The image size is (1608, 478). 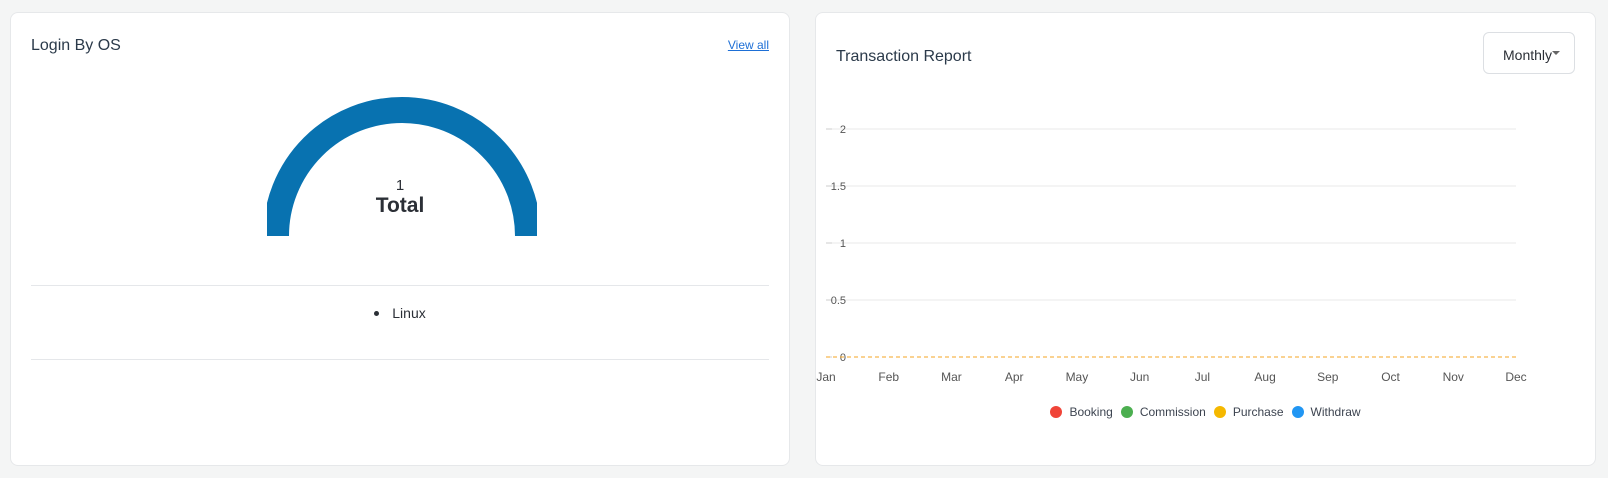 What do you see at coordinates (904, 56) in the screenshot?
I see `transaction-report-title: Transaction Report` at bounding box center [904, 56].